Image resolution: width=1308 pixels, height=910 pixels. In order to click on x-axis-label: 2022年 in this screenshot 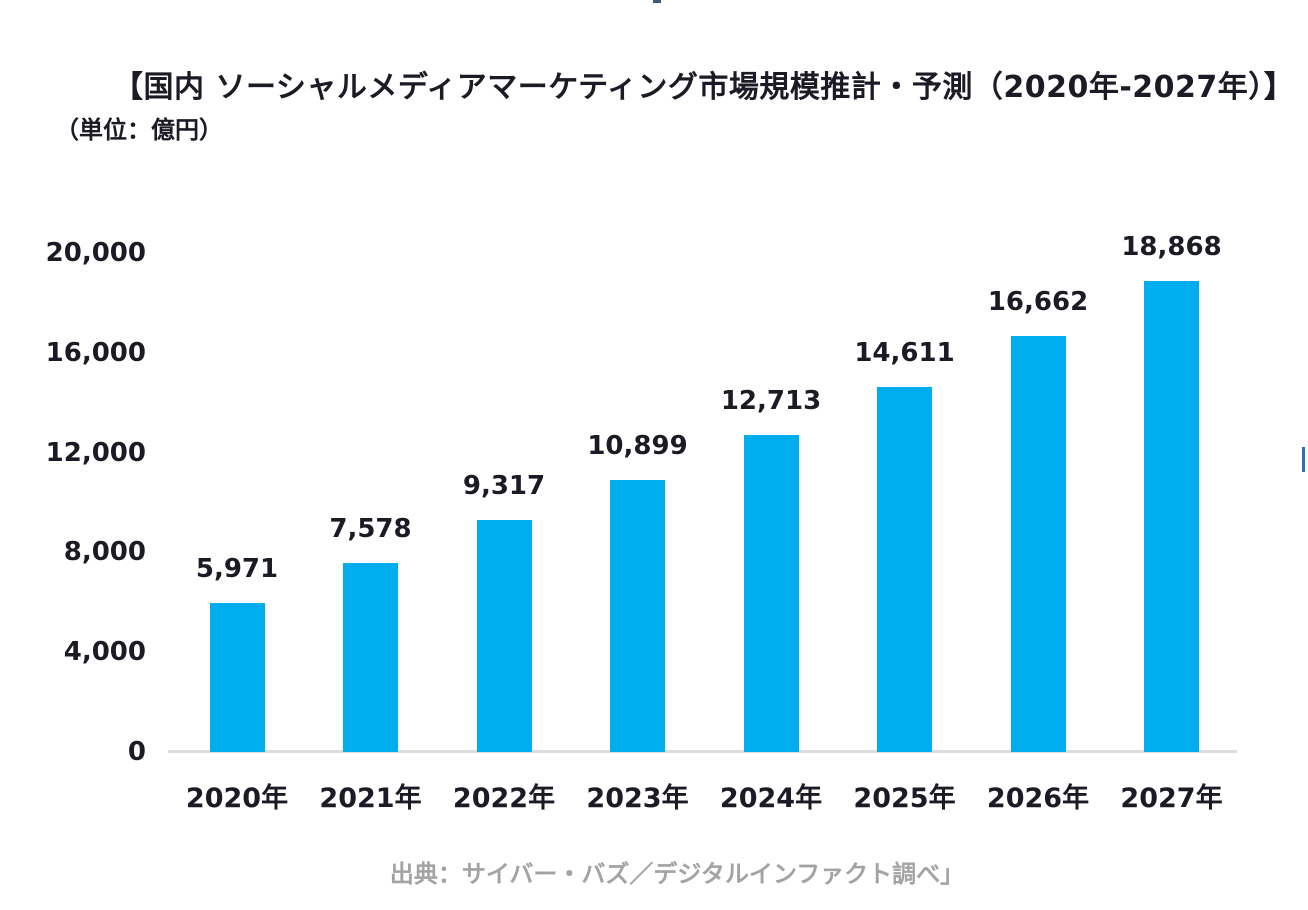, I will do `click(504, 798)`.